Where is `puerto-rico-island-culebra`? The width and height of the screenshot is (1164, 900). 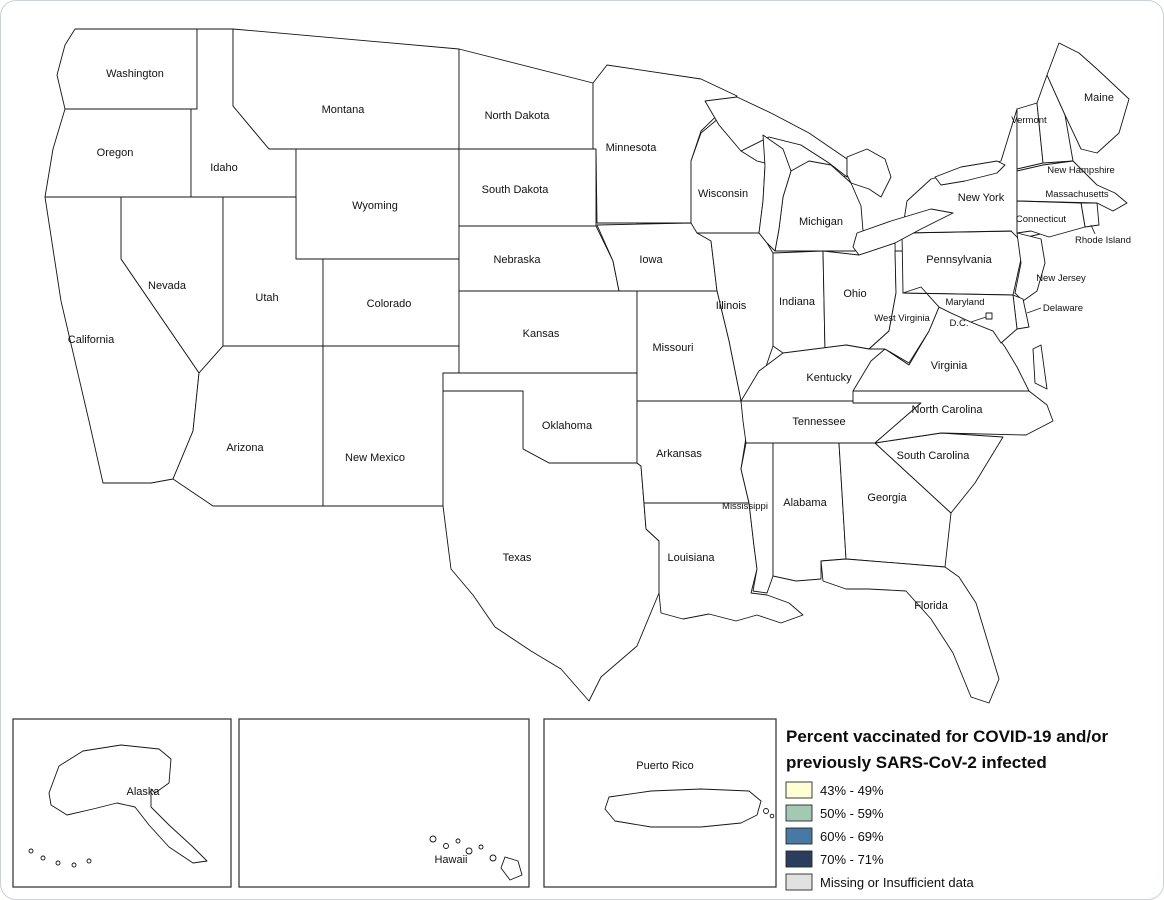
puerto-rico-island-culebra is located at coordinates (772, 816).